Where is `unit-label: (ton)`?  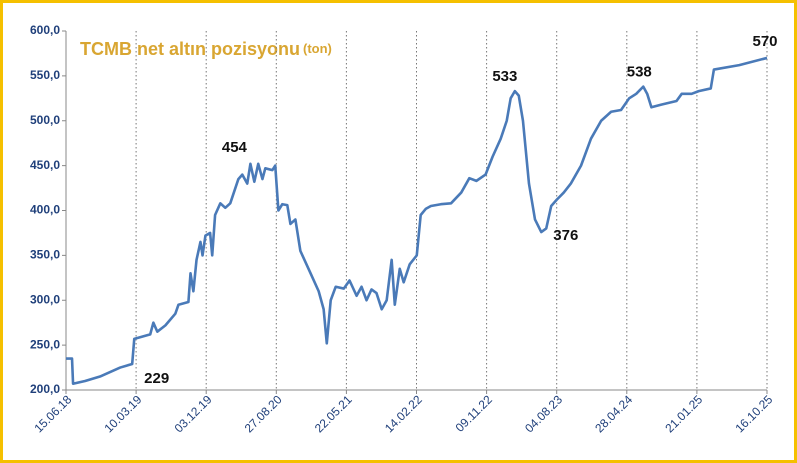
unit-label: (ton) is located at coordinates (317, 48).